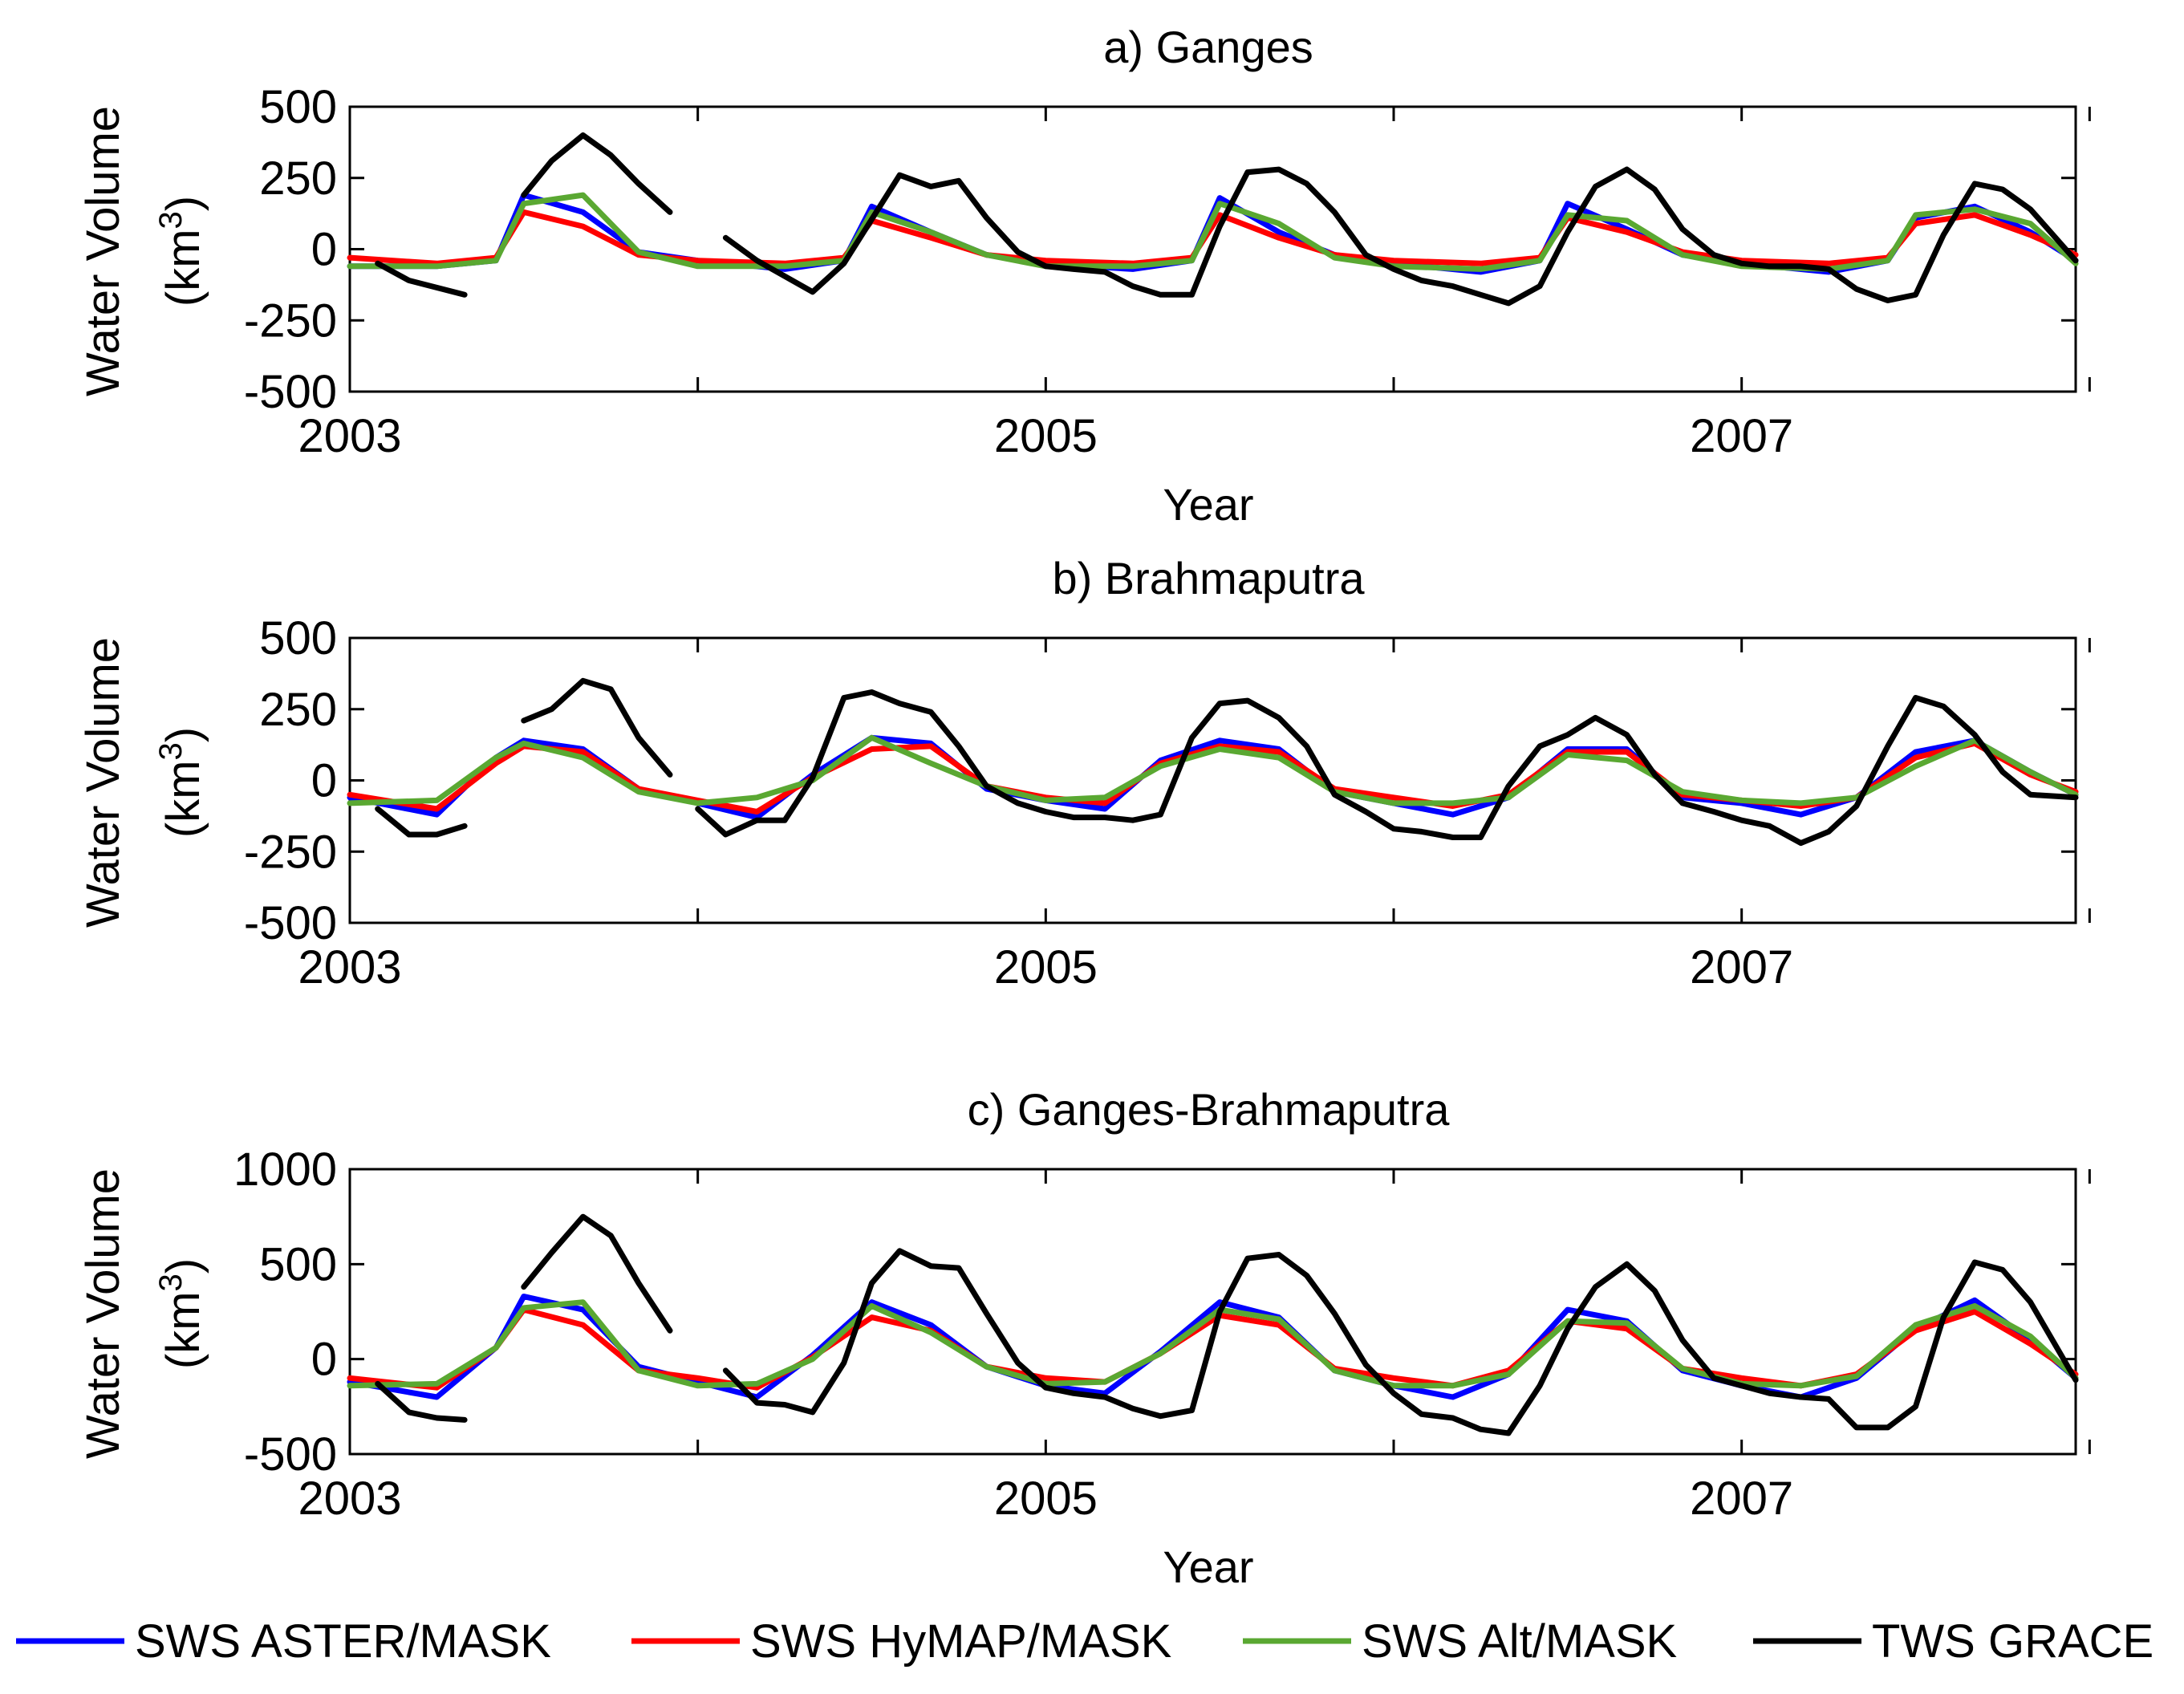 The image size is (2184, 1694). What do you see at coordinates (343, 1641) in the screenshot?
I see `legend-label-aster: SWS ASTER/MASK` at bounding box center [343, 1641].